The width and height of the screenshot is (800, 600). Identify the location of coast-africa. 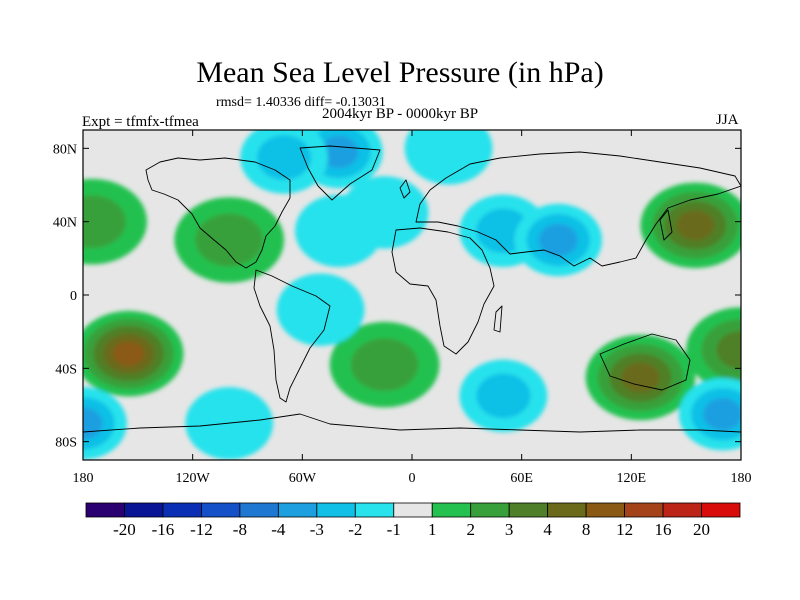
(443, 291).